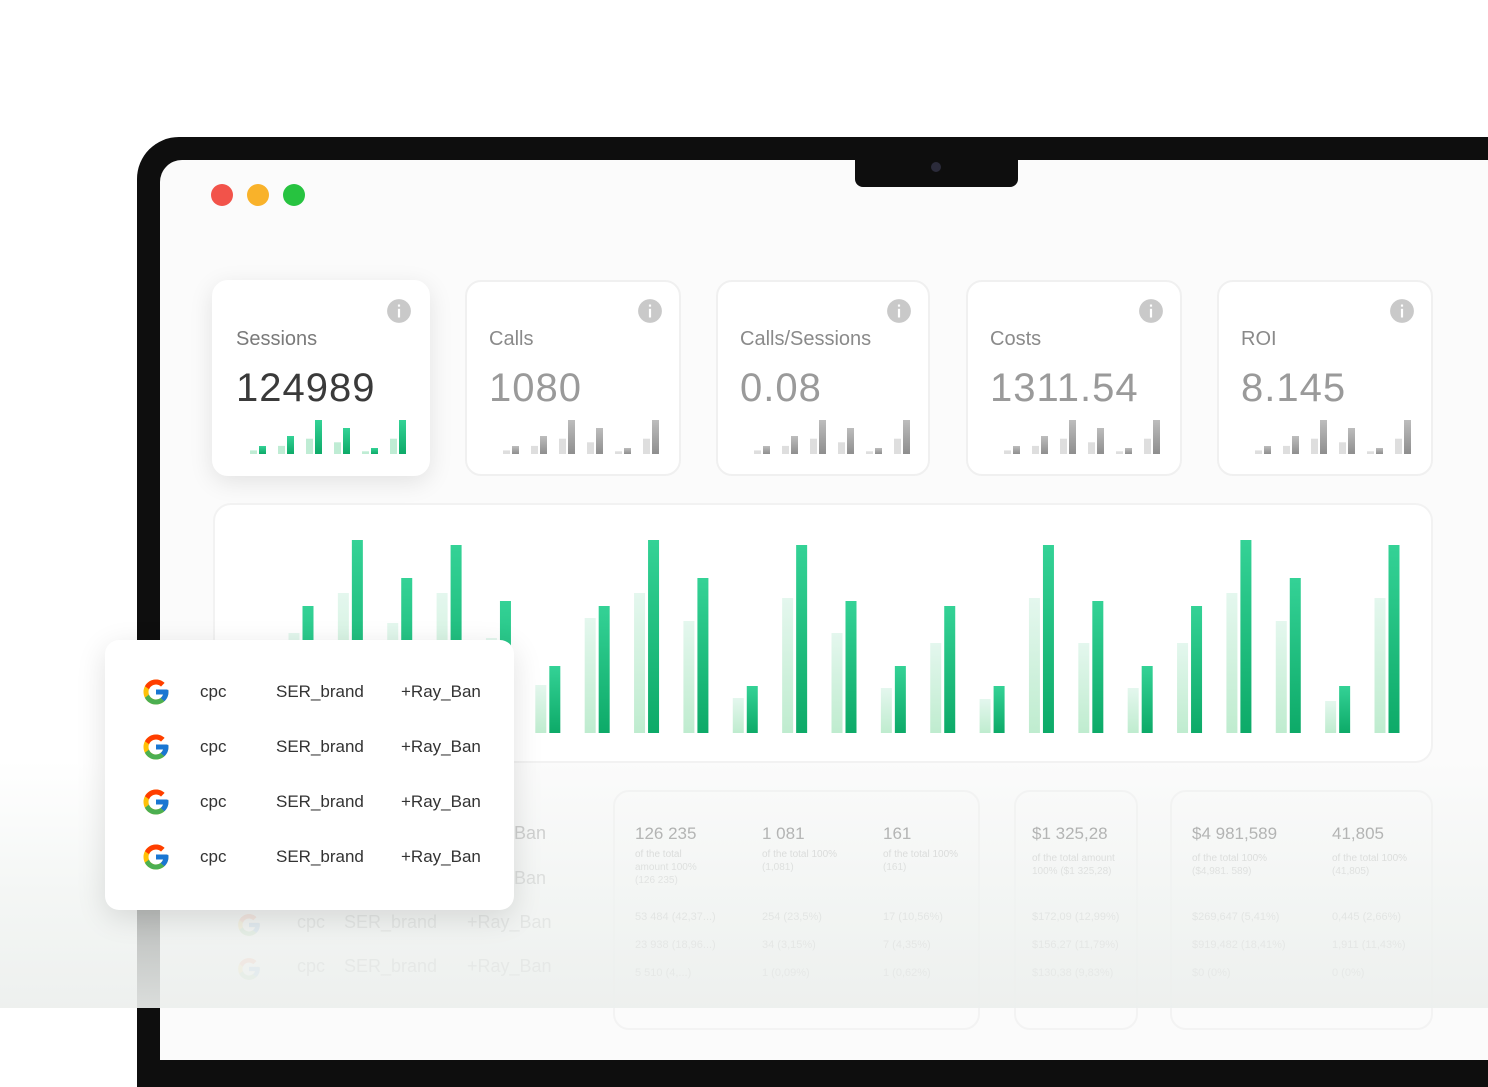  I want to click on kpi-card: Costs 1311.54, so click(1074, 378).